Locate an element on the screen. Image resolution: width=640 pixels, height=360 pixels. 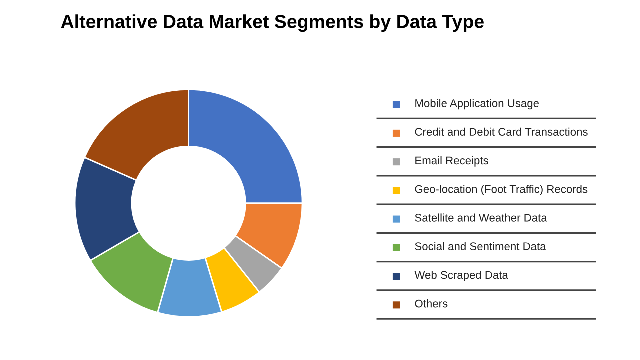
legend-label: Web Scraped Data is located at coordinates (461, 276).